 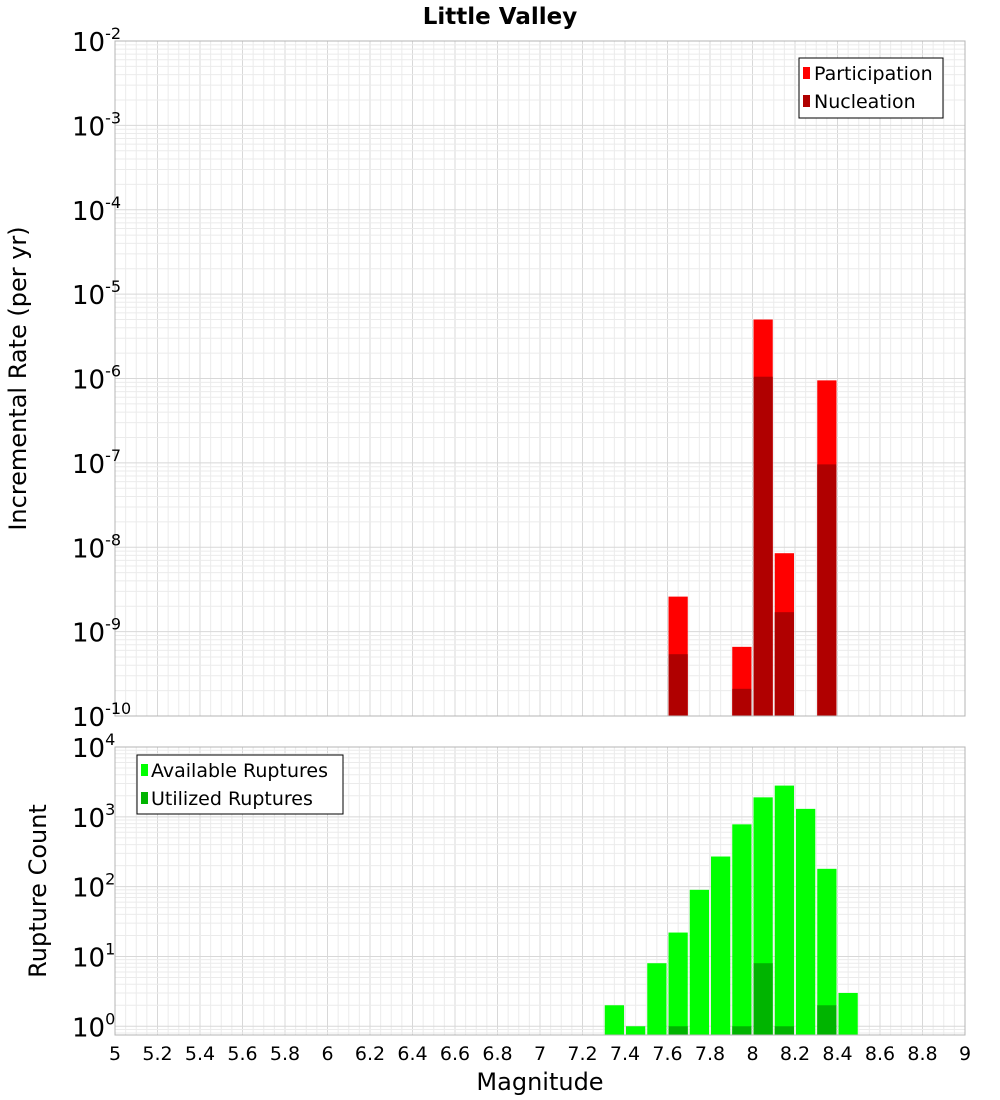 I want to click on x-tick-label: 8, so click(x=752, y=1054).